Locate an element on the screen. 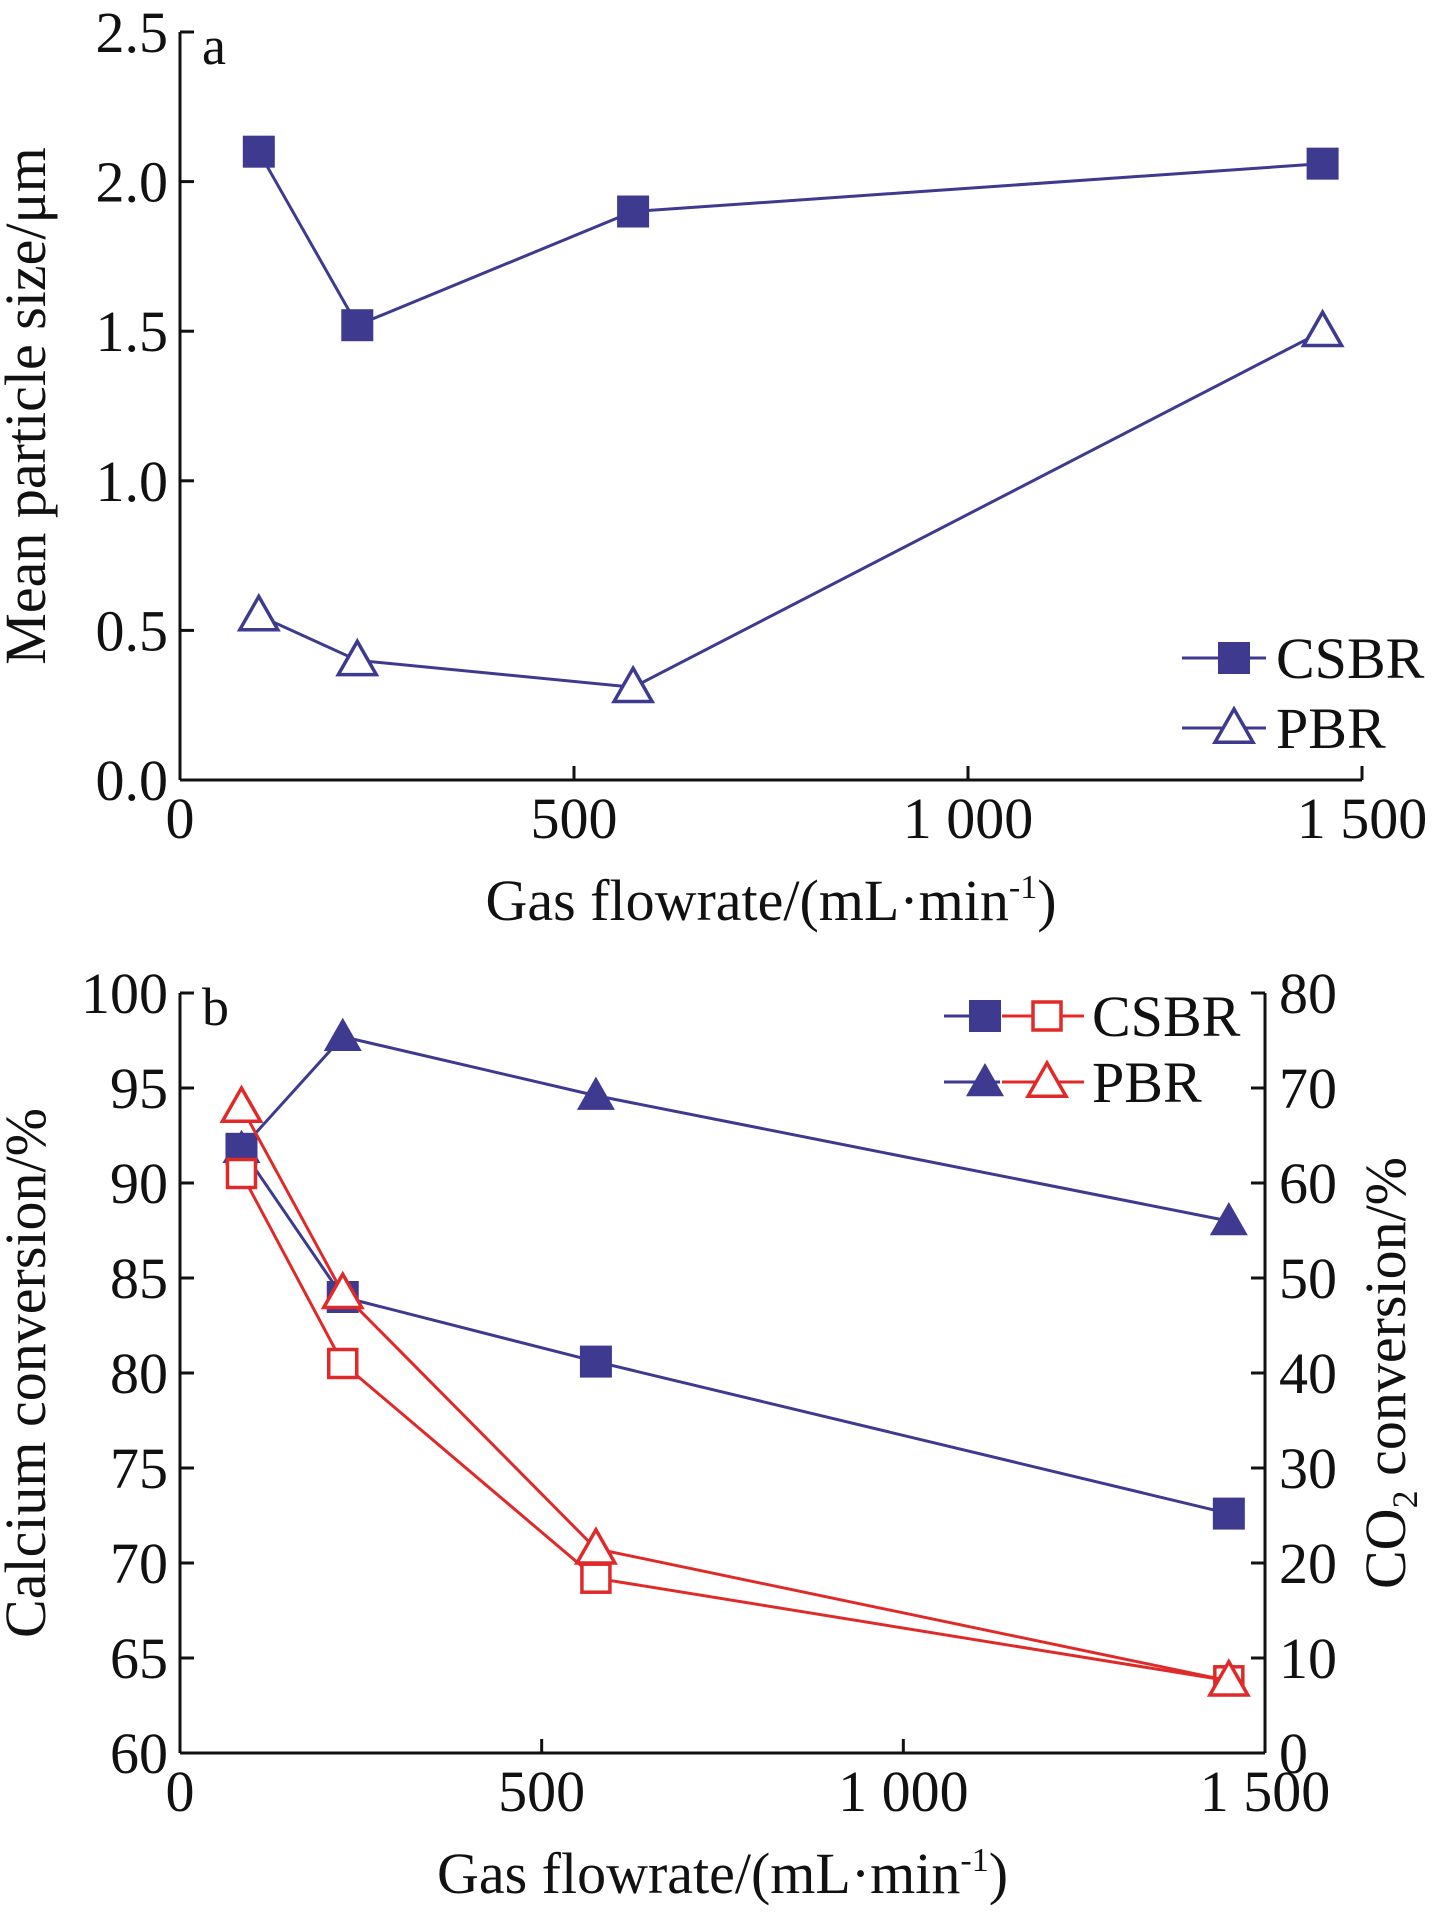 The image size is (1441, 1913). y-tick-label: 2.0 is located at coordinates (132, 182).